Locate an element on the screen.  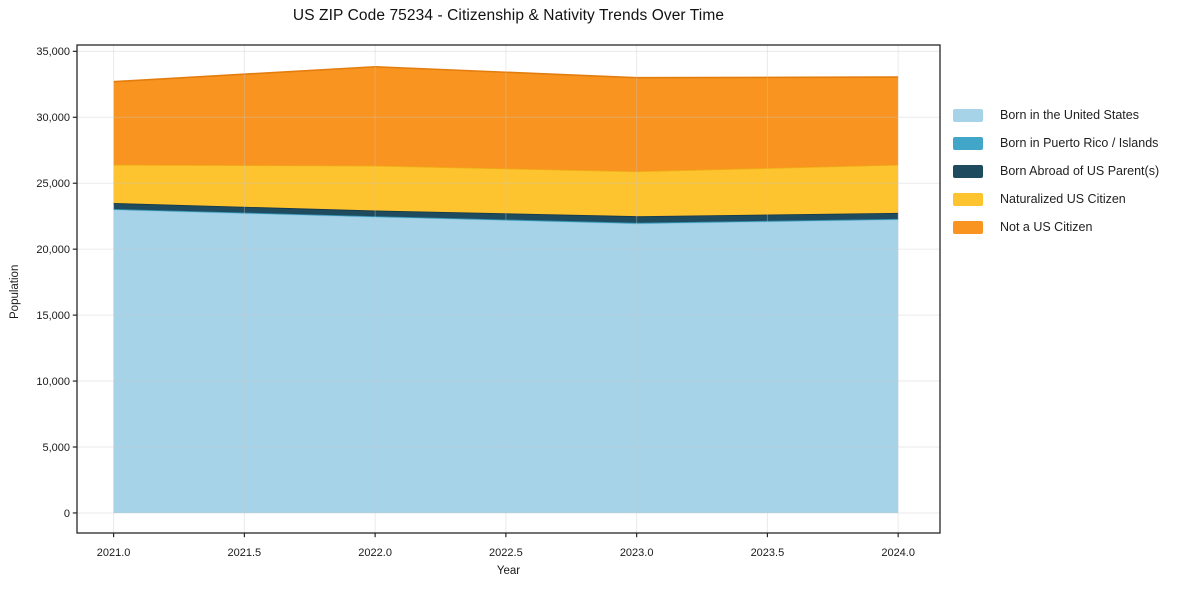
x-tick-label-2023.5: 2023.5 is located at coordinates (768, 553).